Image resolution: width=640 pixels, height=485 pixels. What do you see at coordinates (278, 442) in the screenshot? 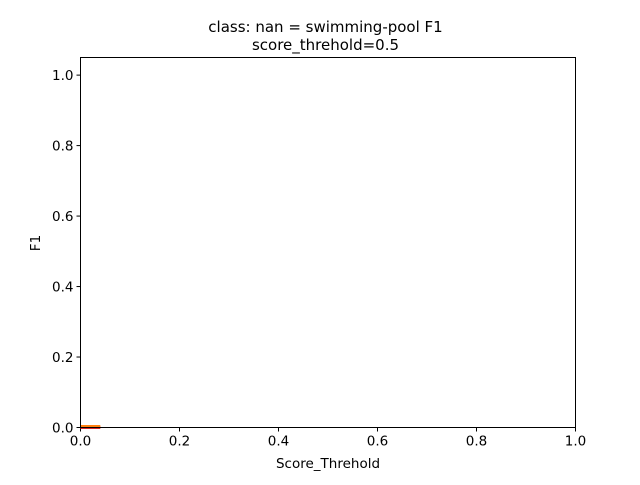
I see `x-tick-label: 0.4` at bounding box center [278, 442].